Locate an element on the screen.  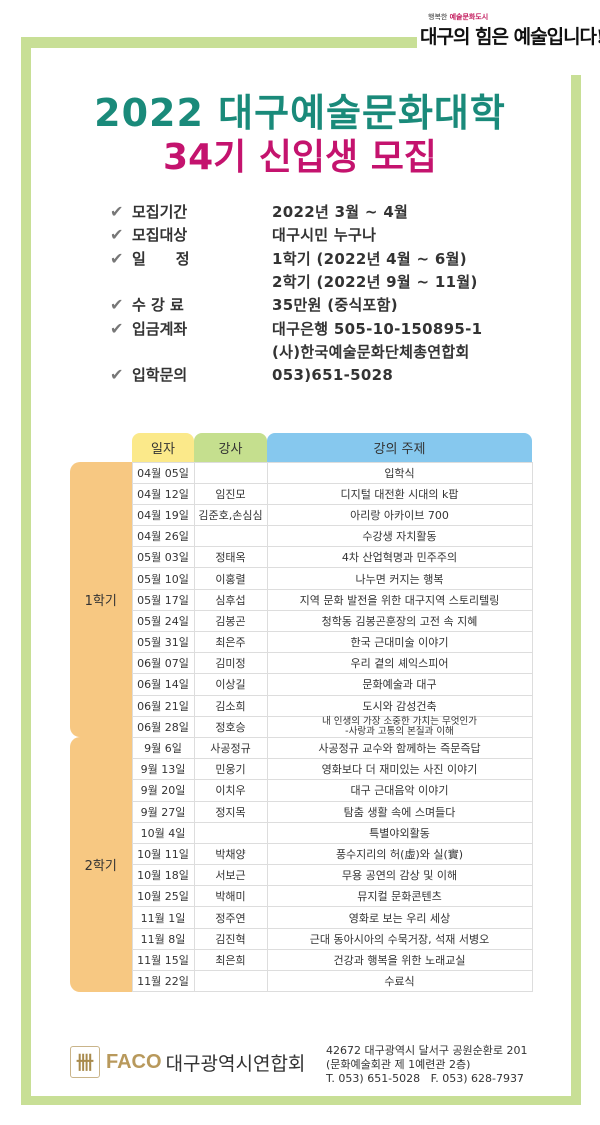
table-row: 04월 26일 수강생 자치활동 is located at coordinates (301, 536).